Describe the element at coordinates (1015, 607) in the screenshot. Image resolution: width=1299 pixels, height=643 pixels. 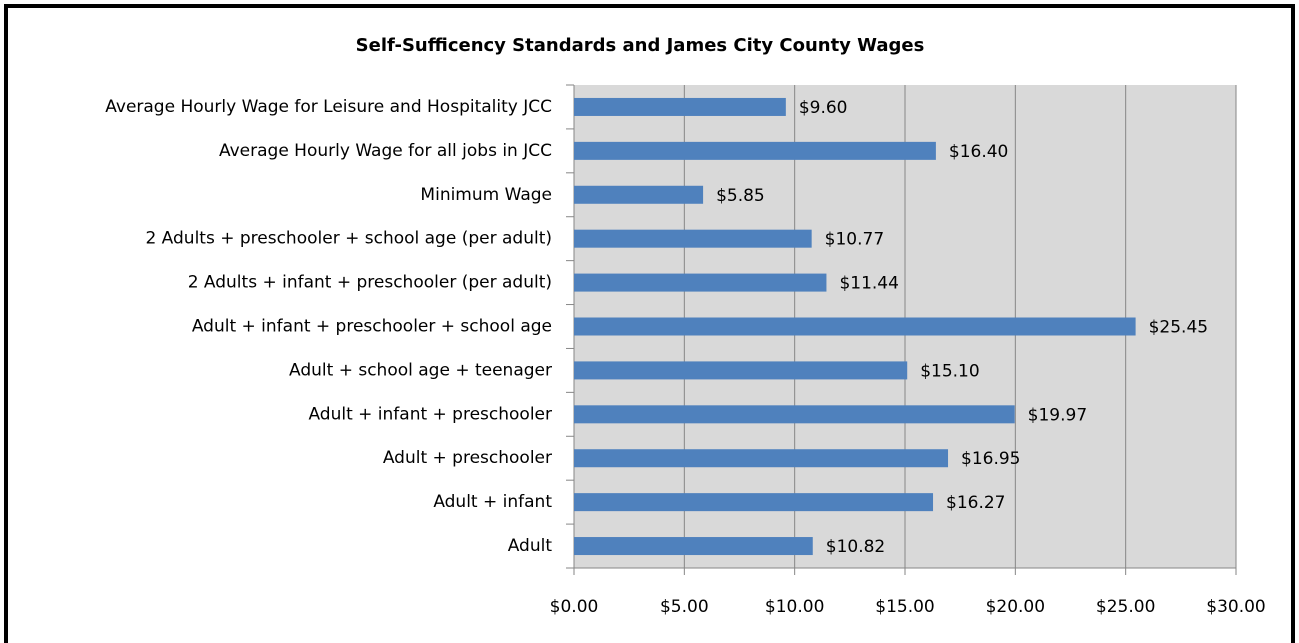
I see `x-tick-label: $20.00` at that location.